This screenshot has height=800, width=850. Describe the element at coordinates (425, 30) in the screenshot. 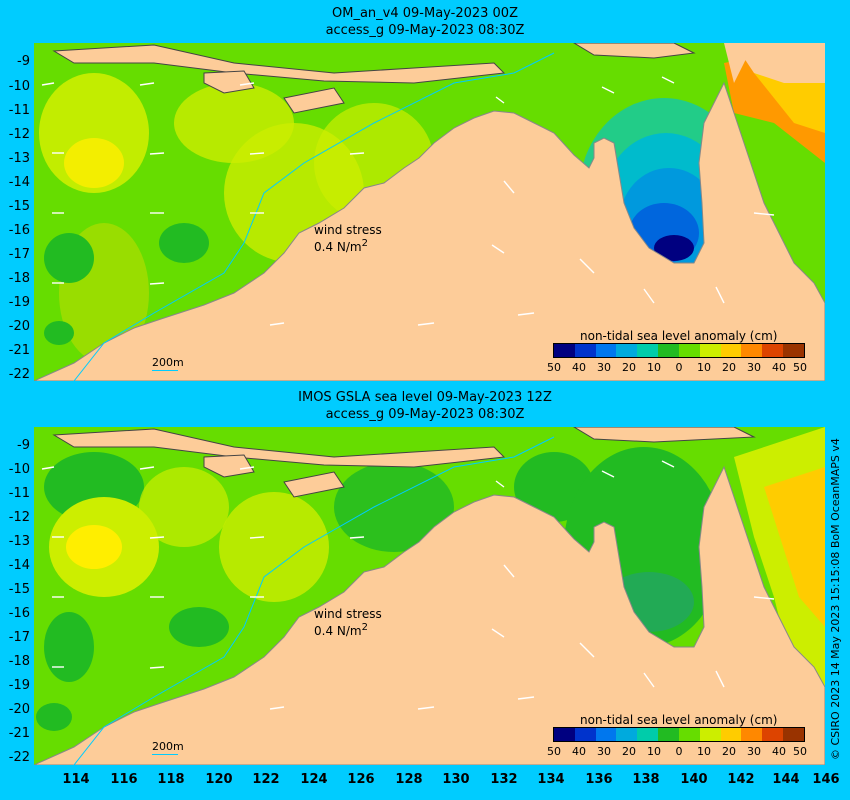

I see `panel1-subtitle: access_g 09-May-2023 08:30Z` at that location.